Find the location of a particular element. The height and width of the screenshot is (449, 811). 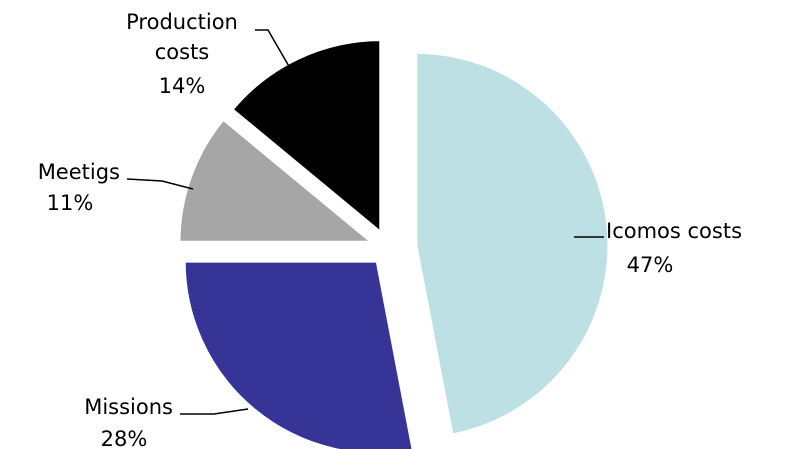

pie-slice-production-costs is located at coordinates (306, 137).